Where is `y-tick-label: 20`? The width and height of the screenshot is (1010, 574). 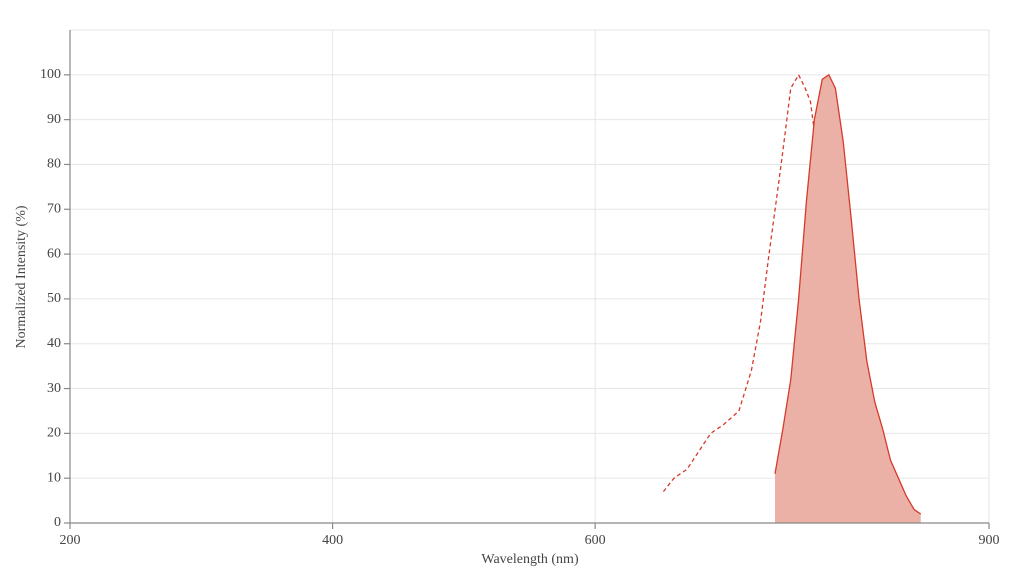 y-tick-label: 20 is located at coordinates (54, 433).